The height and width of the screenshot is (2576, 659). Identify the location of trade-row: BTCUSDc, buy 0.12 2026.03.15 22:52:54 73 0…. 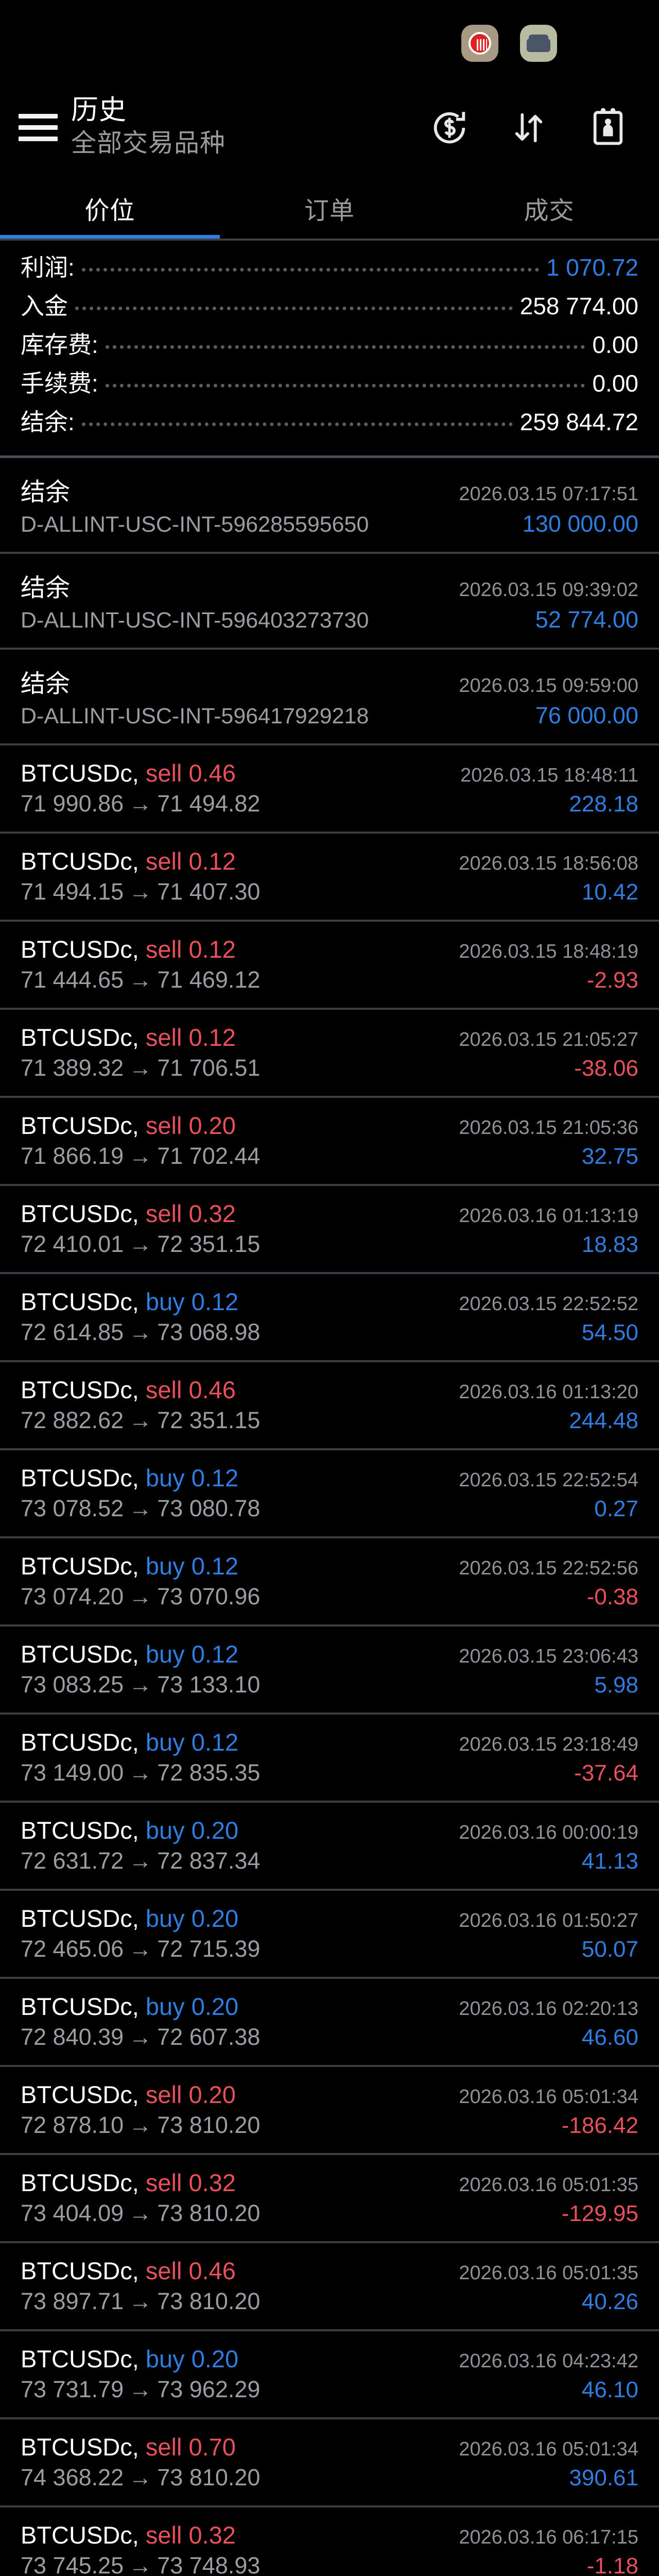
(329, 1494).